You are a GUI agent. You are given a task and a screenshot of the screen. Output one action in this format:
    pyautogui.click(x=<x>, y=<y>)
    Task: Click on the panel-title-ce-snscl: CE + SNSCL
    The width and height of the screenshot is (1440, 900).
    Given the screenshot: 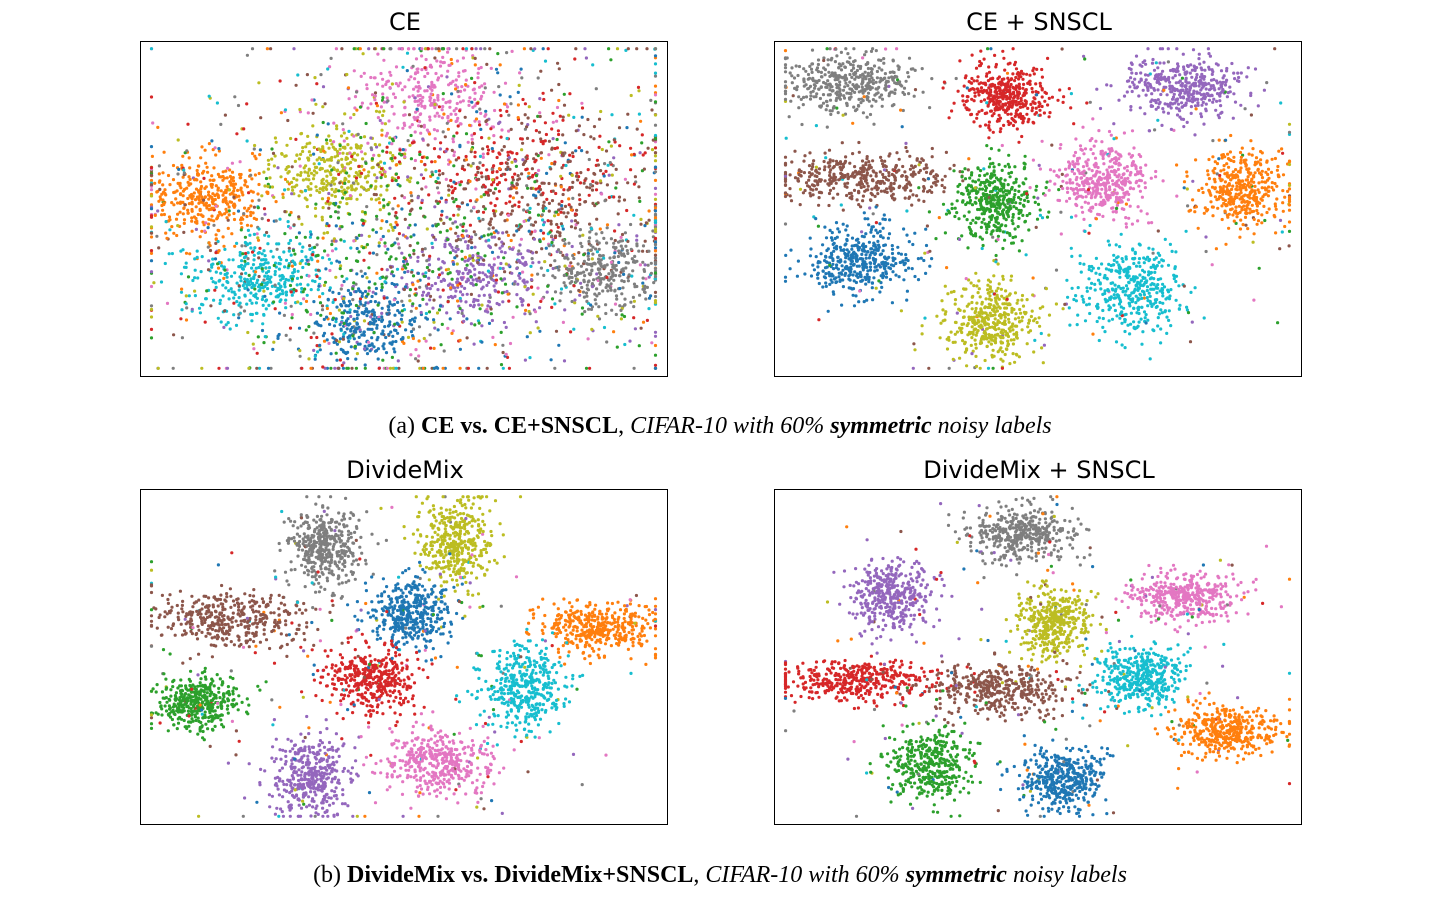 What is the action you would take?
    pyautogui.click(x=1039, y=22)
    